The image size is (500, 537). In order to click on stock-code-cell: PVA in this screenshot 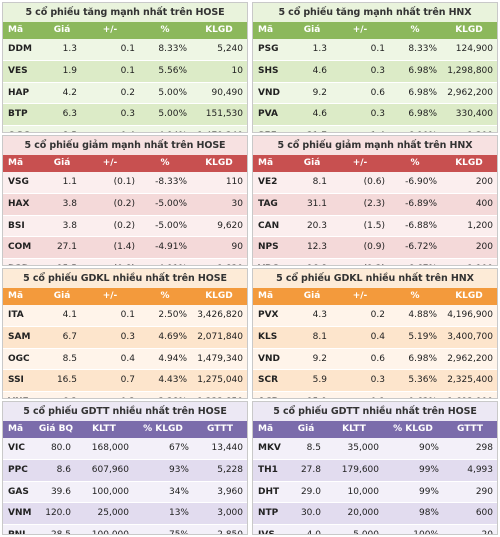, I will do `click(268, 114)`.